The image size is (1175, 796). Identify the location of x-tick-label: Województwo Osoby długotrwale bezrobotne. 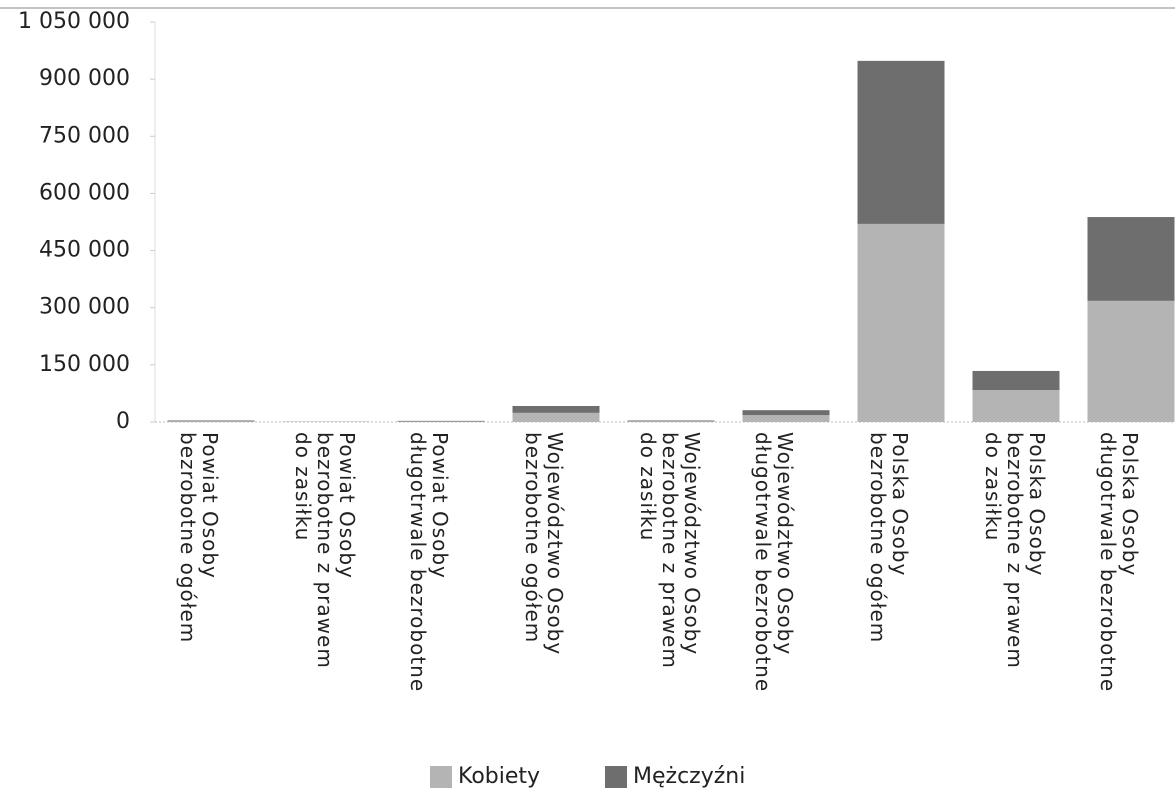
(774, 562).